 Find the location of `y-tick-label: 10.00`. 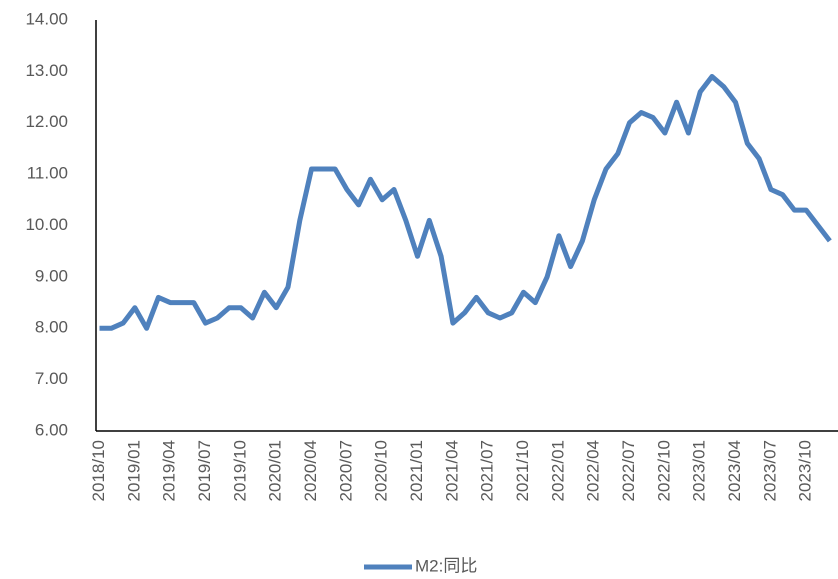

y-tick-label: 10.00 is located at coordinates (46, 224).